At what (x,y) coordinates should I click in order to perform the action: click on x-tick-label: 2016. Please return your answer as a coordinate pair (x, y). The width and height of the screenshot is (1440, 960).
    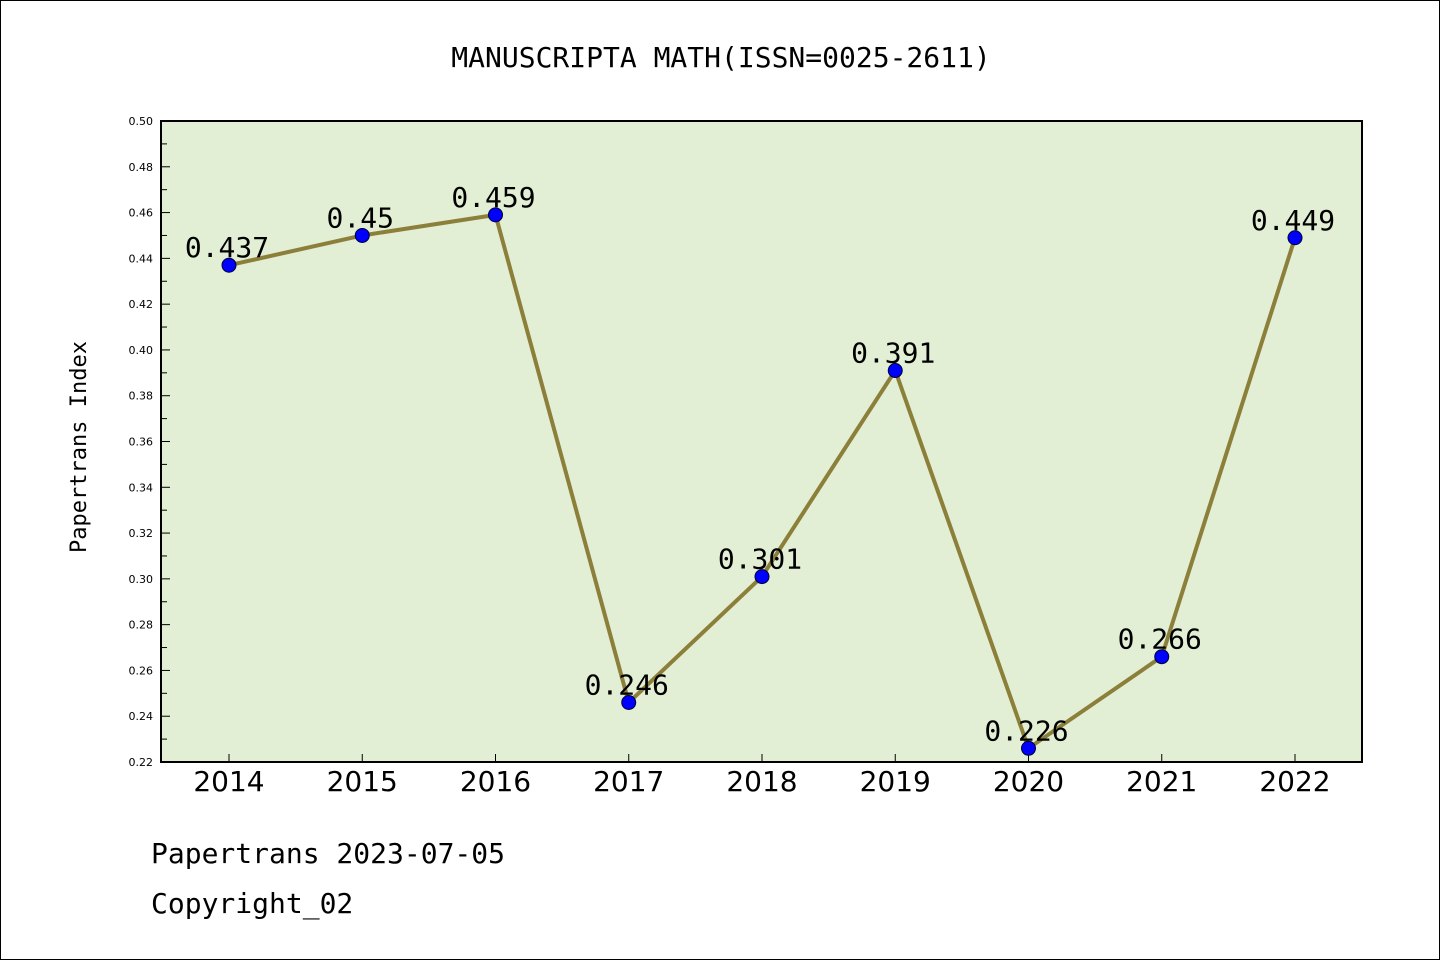
    Looking at the image, I should click on (495, 781).